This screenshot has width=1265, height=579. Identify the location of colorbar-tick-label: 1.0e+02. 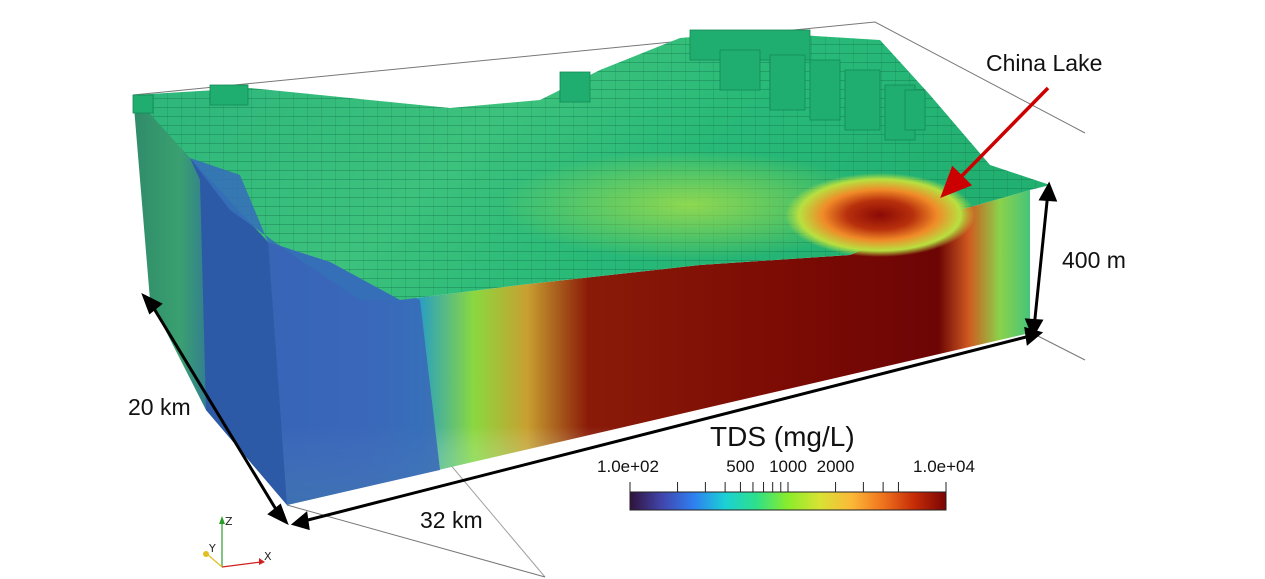
(628, 466).